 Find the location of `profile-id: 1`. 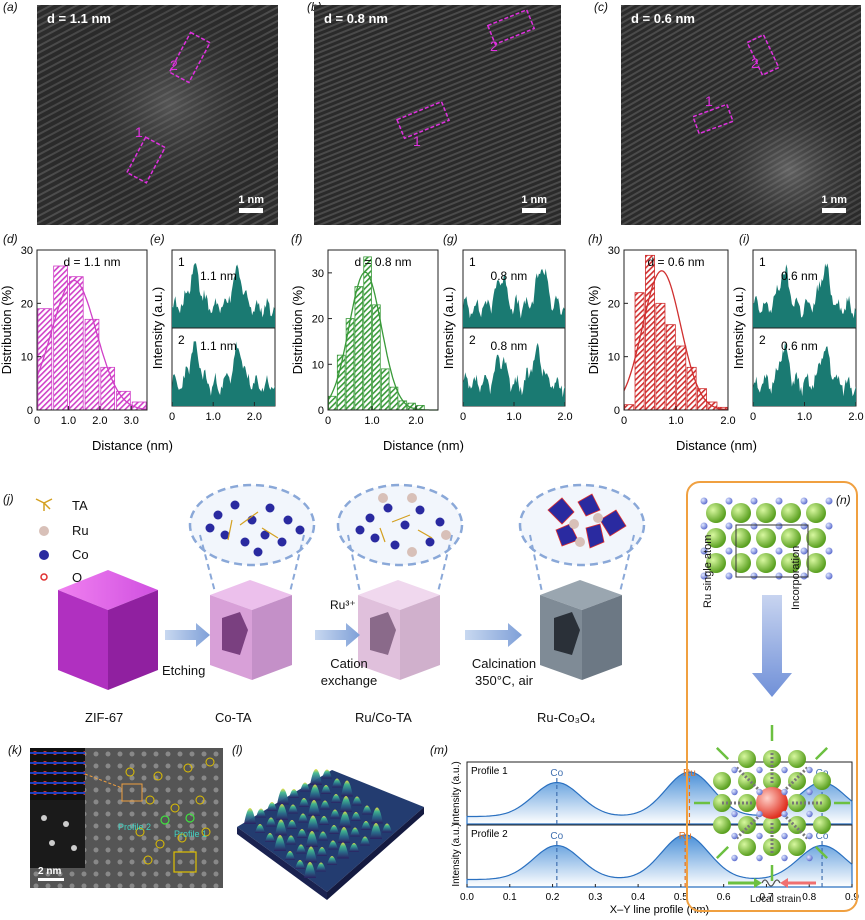

profile-id: 1 is located at coordinates (762, 262).